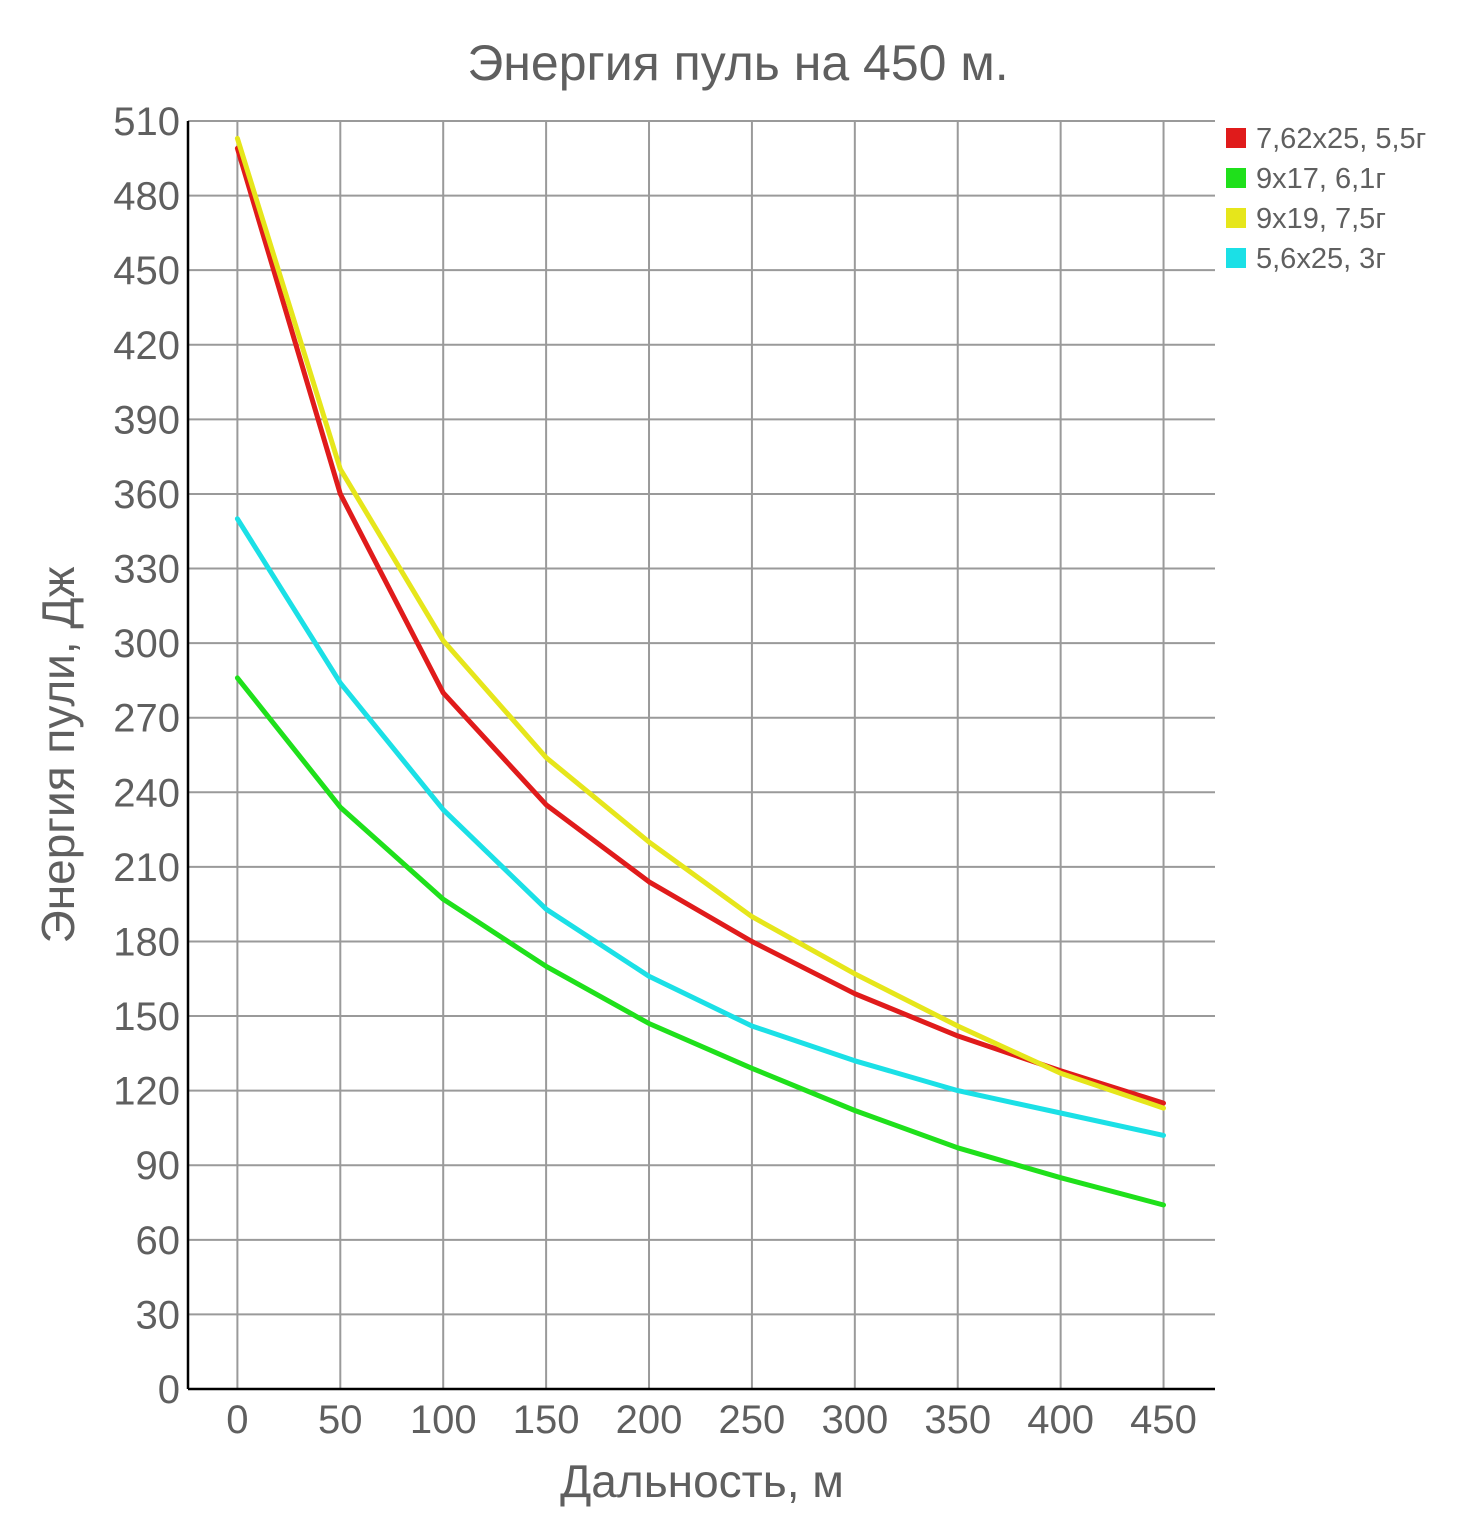 This screenshot has height=1535, width=1471. Describe the element at coordinates (1321, 259) in the screenshot. I see `legend-label: 5,6x25, 3г` at that location.